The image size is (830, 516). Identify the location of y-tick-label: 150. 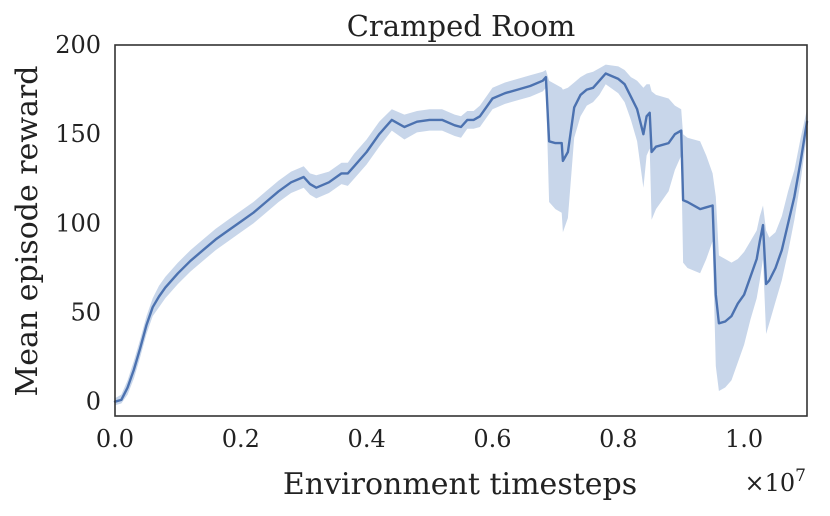
(78, 134).